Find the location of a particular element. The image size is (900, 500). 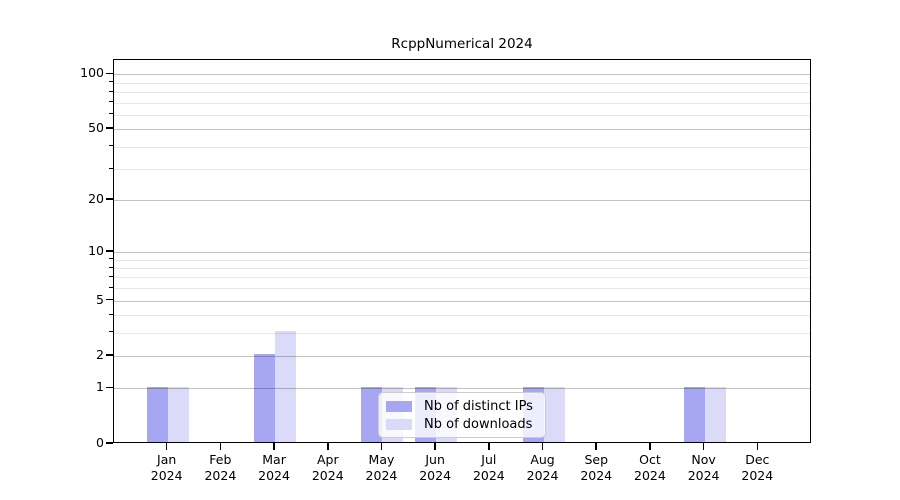

x-tick-label: Dec 2024 is located at coordinates (757, 468).